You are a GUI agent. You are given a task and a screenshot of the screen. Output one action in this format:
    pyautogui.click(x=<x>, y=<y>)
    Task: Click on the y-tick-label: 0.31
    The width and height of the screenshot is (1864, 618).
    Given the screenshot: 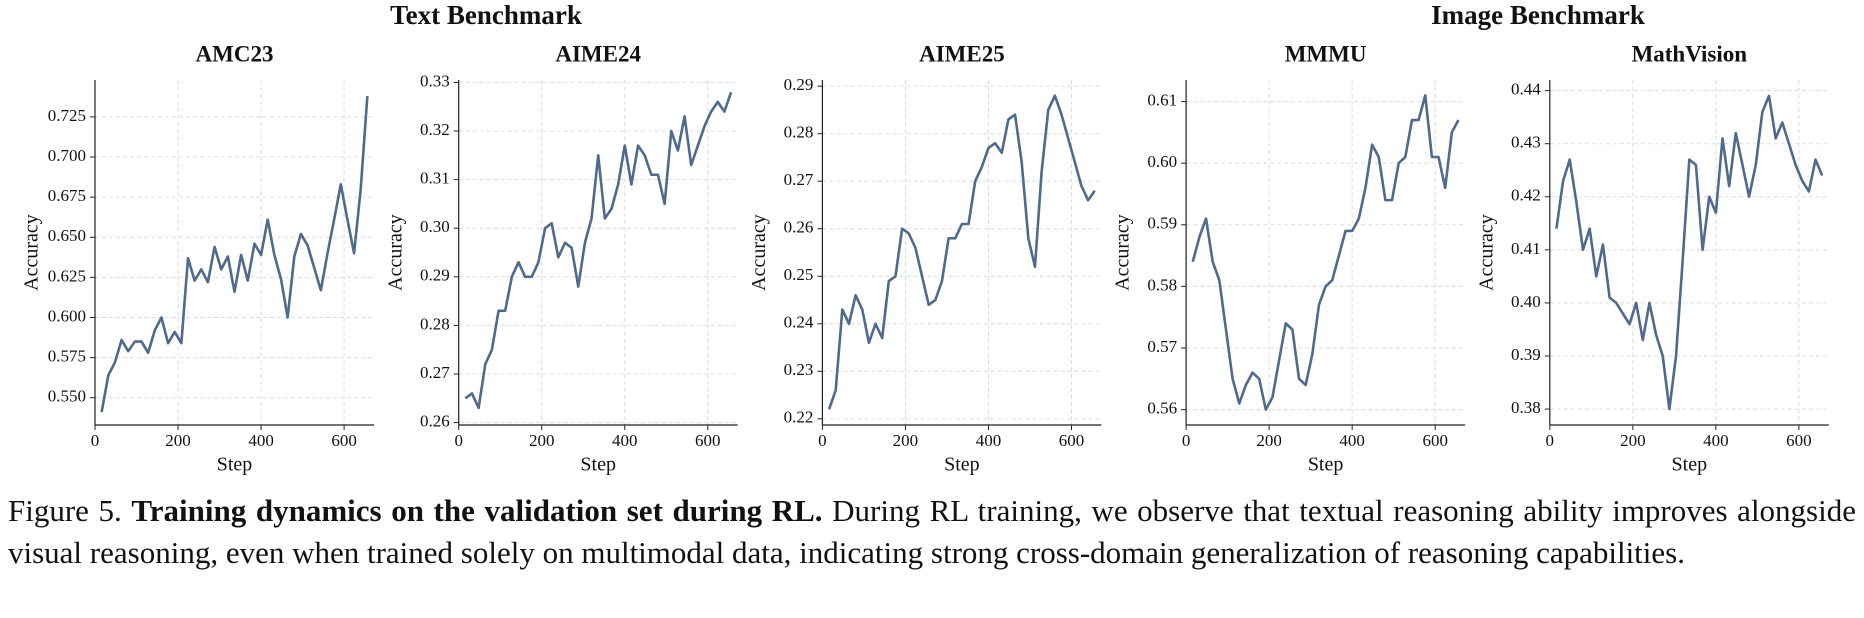 What is the action you would take?
    pyautogui.click(x=435, y=178)
    